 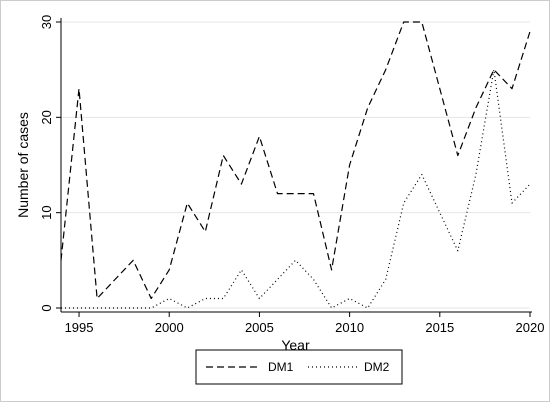 I want to click on legend-label-dm2: DM2, so click(x=377, y=367).